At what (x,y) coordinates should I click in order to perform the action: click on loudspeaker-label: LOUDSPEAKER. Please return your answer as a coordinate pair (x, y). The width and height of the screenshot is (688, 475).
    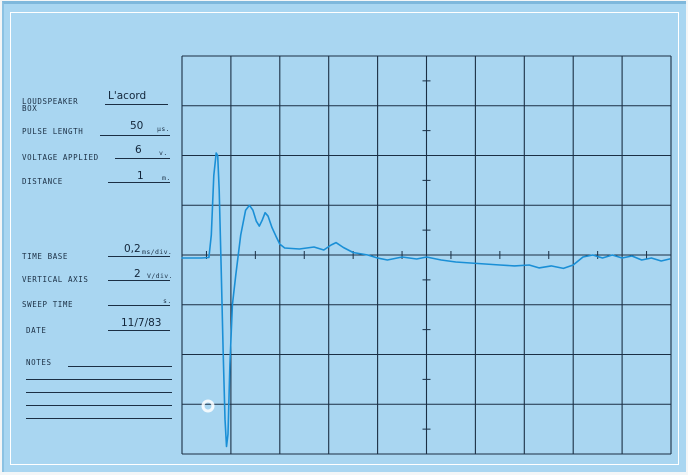
    Looking at the image, I should click on (50, 101).